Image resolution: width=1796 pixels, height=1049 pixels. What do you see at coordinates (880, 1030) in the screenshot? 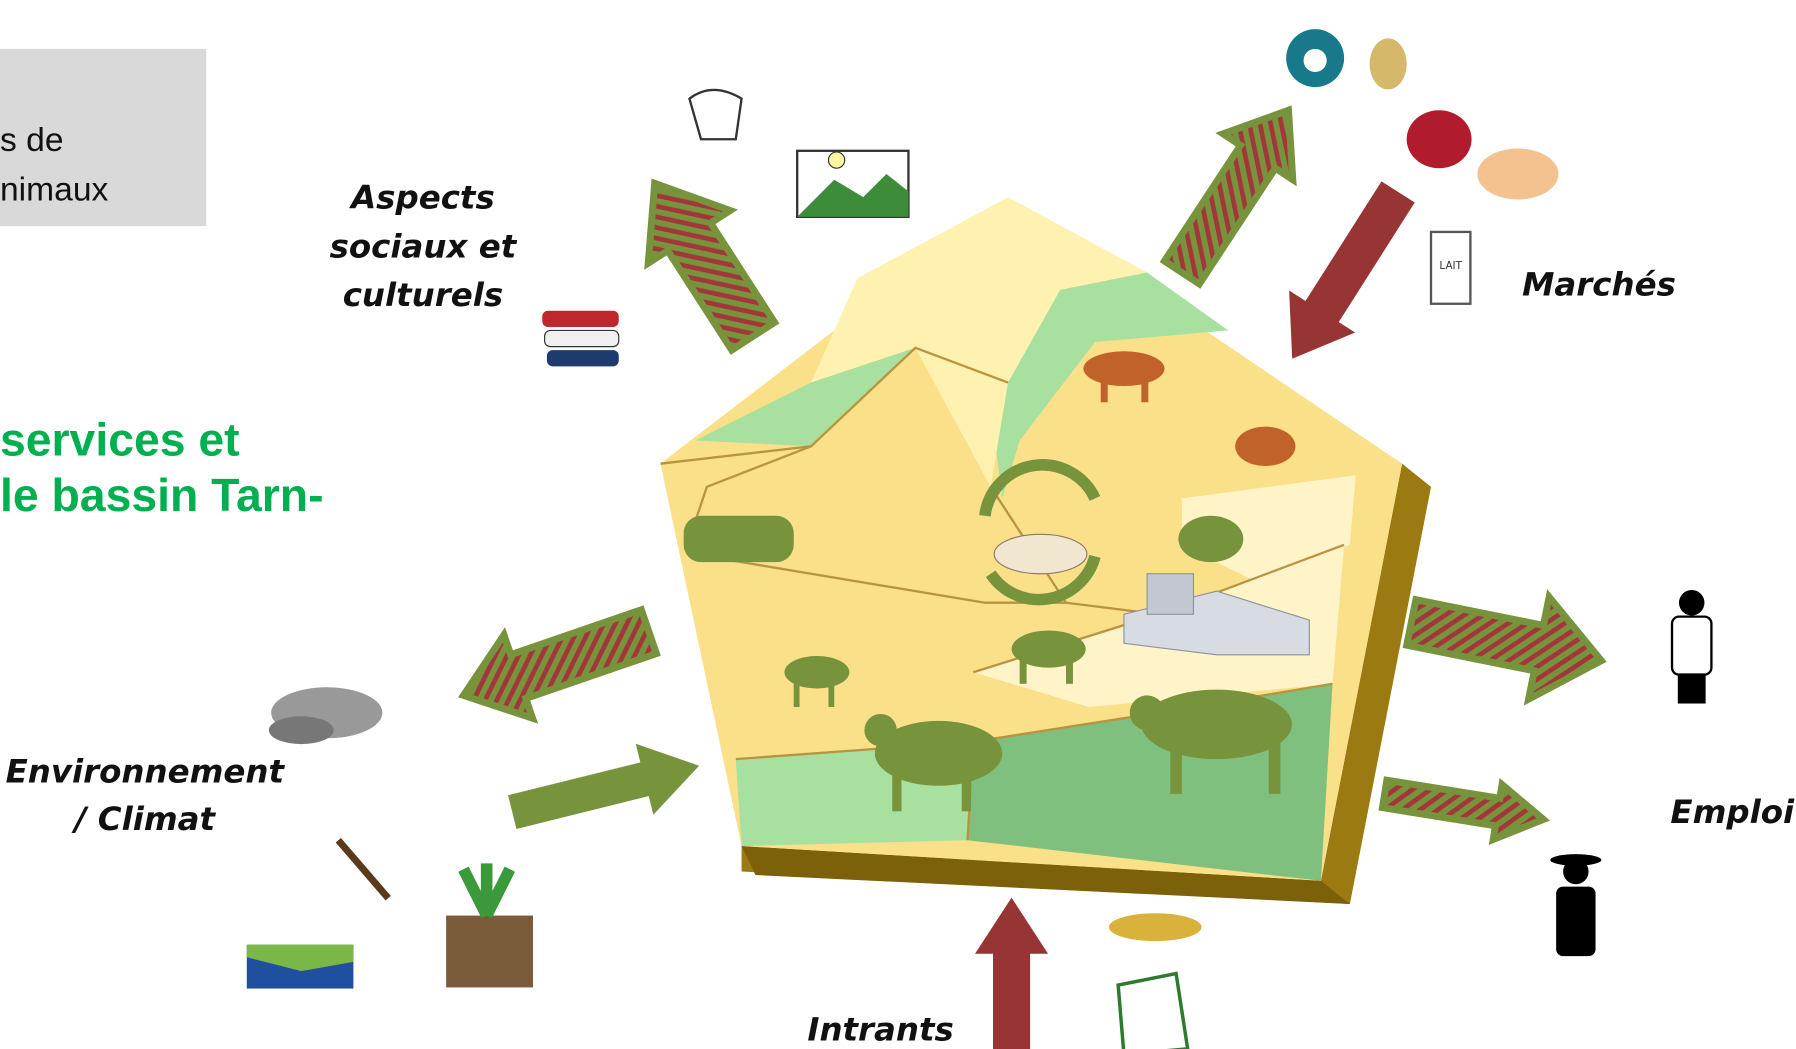
I see `label-inputs: Intrants` at bounding box center [880, 1030].